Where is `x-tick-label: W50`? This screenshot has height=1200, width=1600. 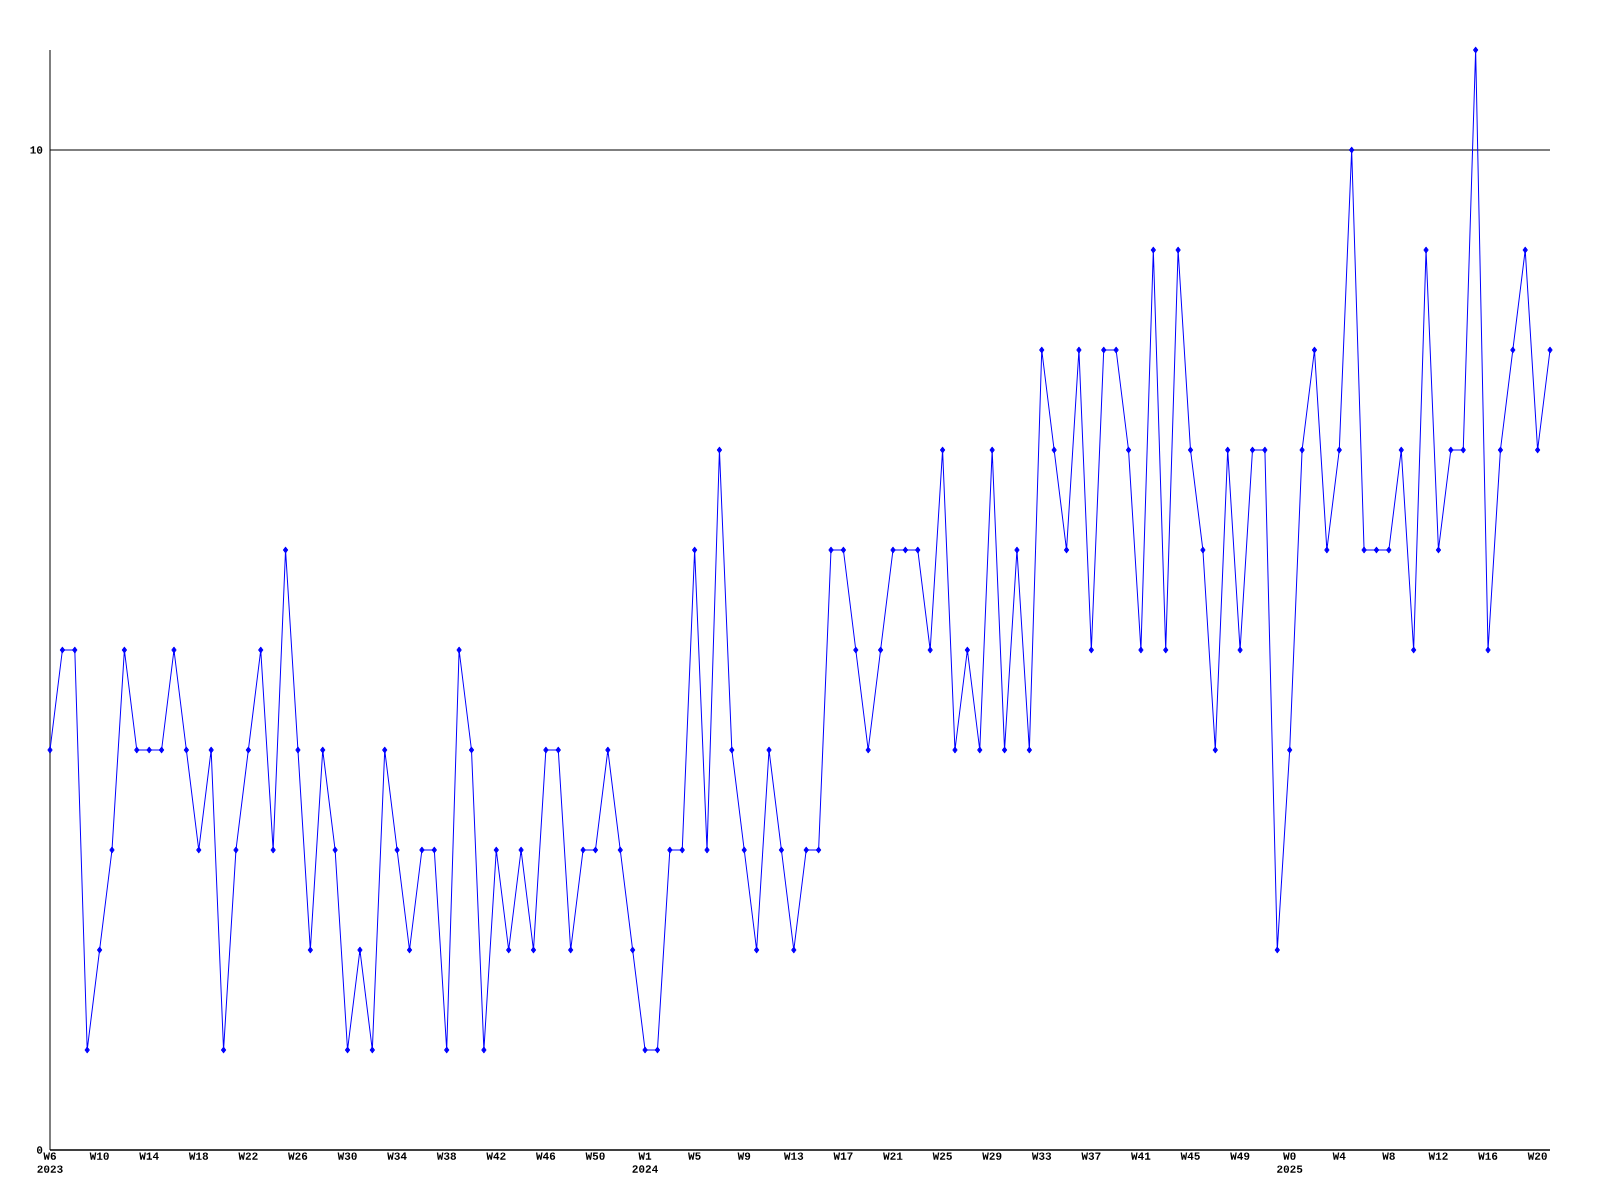 x-tick-label: W50 is located at coordinates (595, 1156).